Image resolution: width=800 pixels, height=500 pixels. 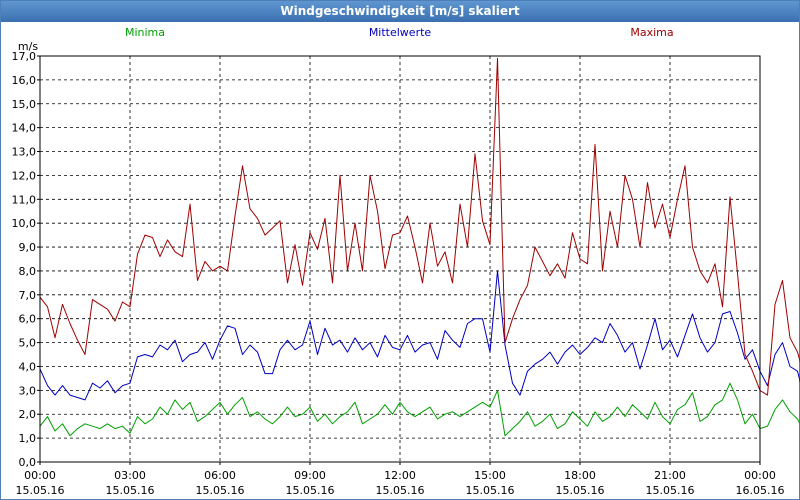 What do you see at coordinates (28, 247) in the screenshot?
I see `y-tick-label: 9,0` at bounding box center [28, 247].